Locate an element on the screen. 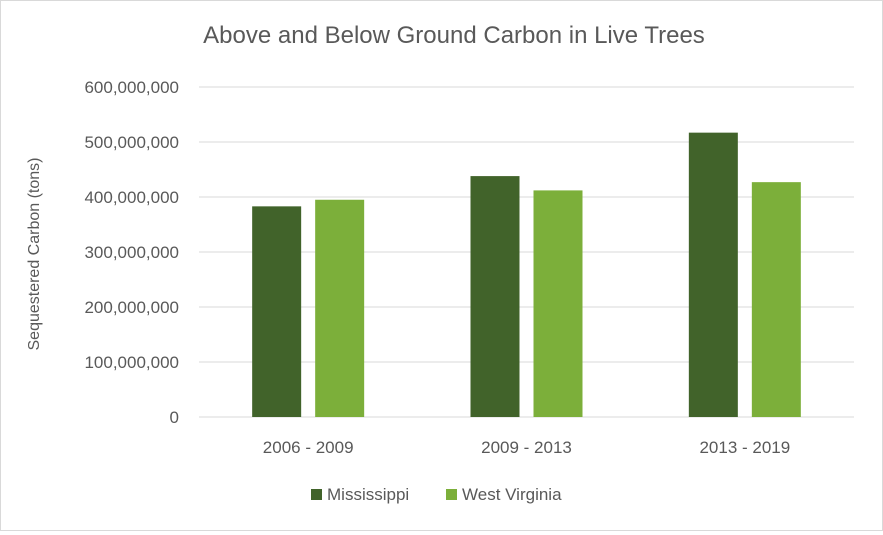  y-tick-label: 600,000,000 is located at coordinates (131, 87).